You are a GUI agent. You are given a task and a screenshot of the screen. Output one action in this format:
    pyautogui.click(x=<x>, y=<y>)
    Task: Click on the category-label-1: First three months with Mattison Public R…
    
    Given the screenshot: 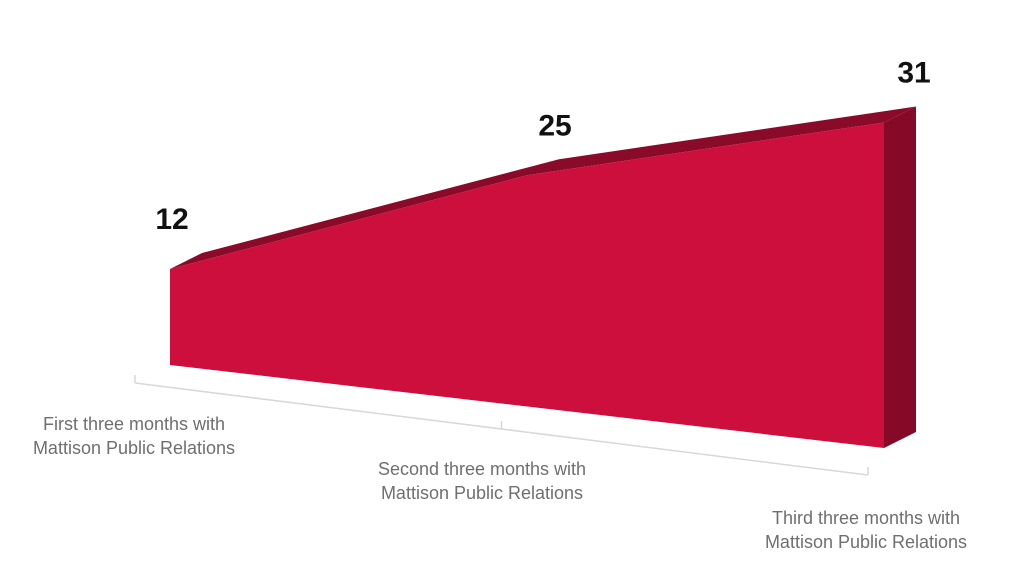 What is the action you would take?
    pyautogui.click(x=134, y=436)
    